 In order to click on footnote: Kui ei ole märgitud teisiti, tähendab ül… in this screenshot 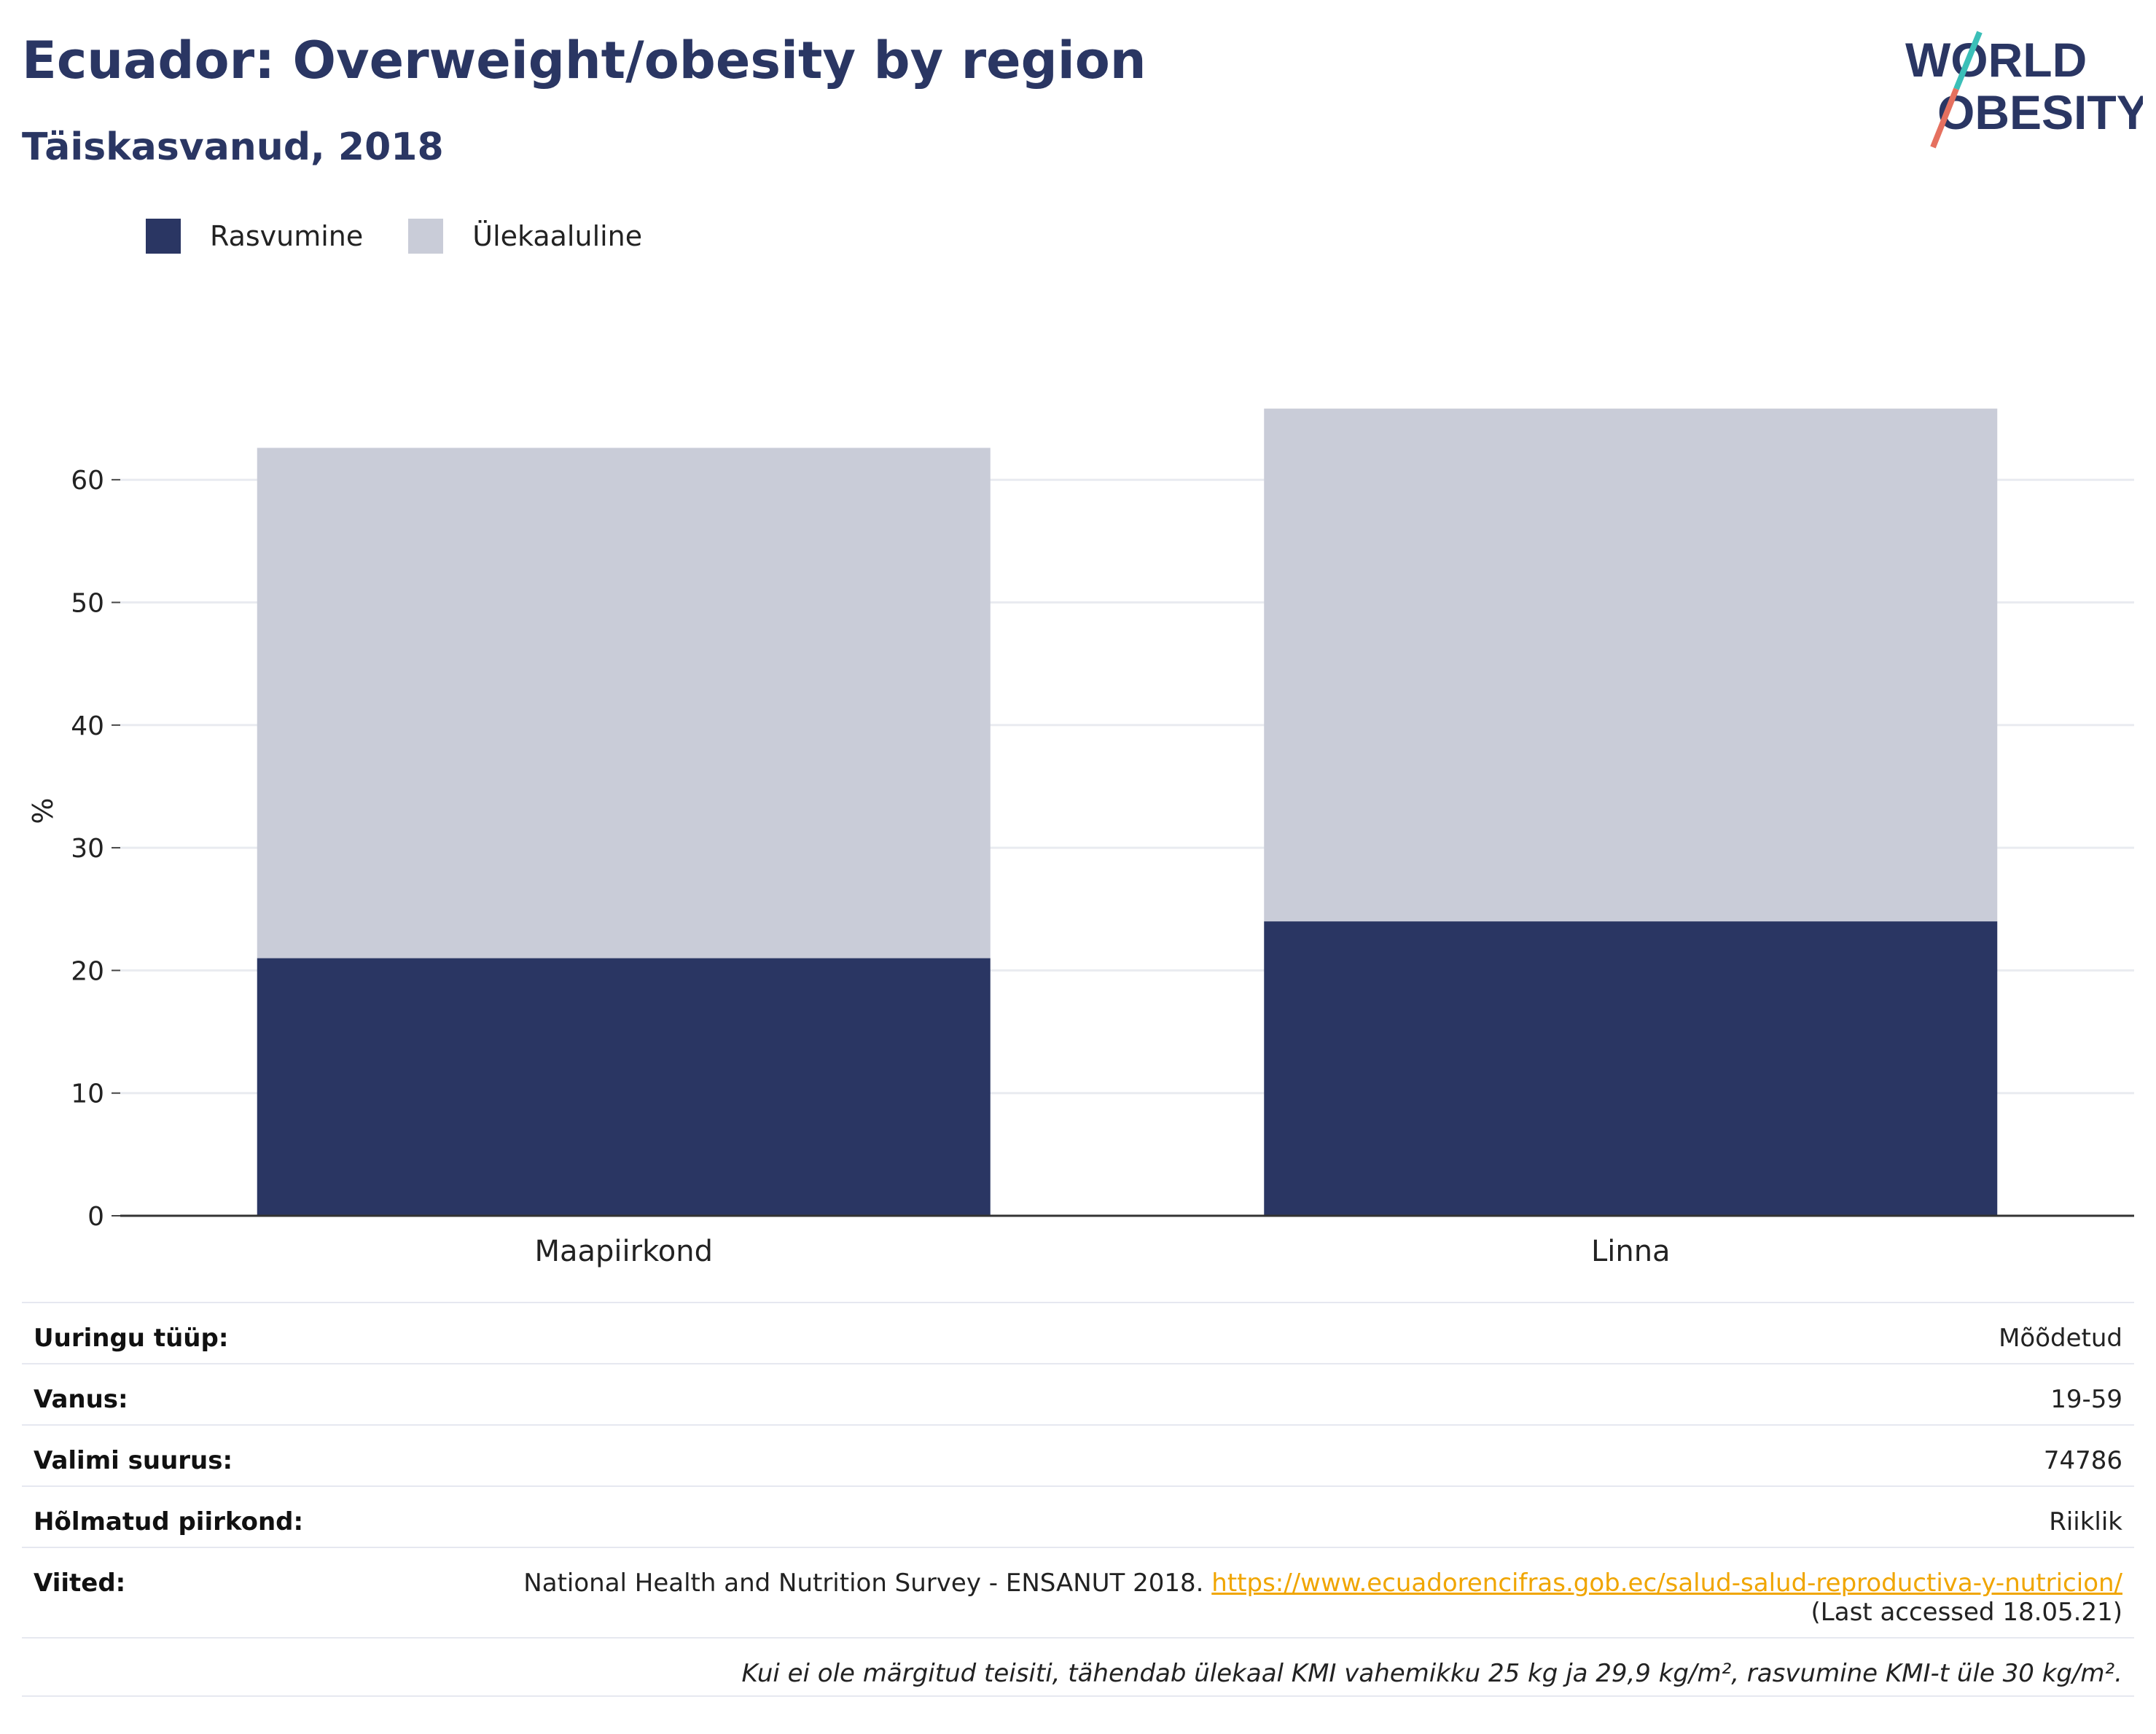, I will do `click(1078, 1667)`.